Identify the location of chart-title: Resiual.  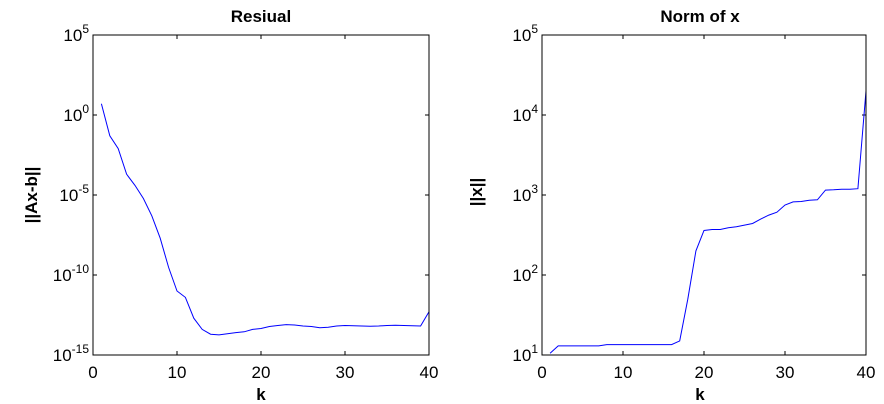
(261, 16).